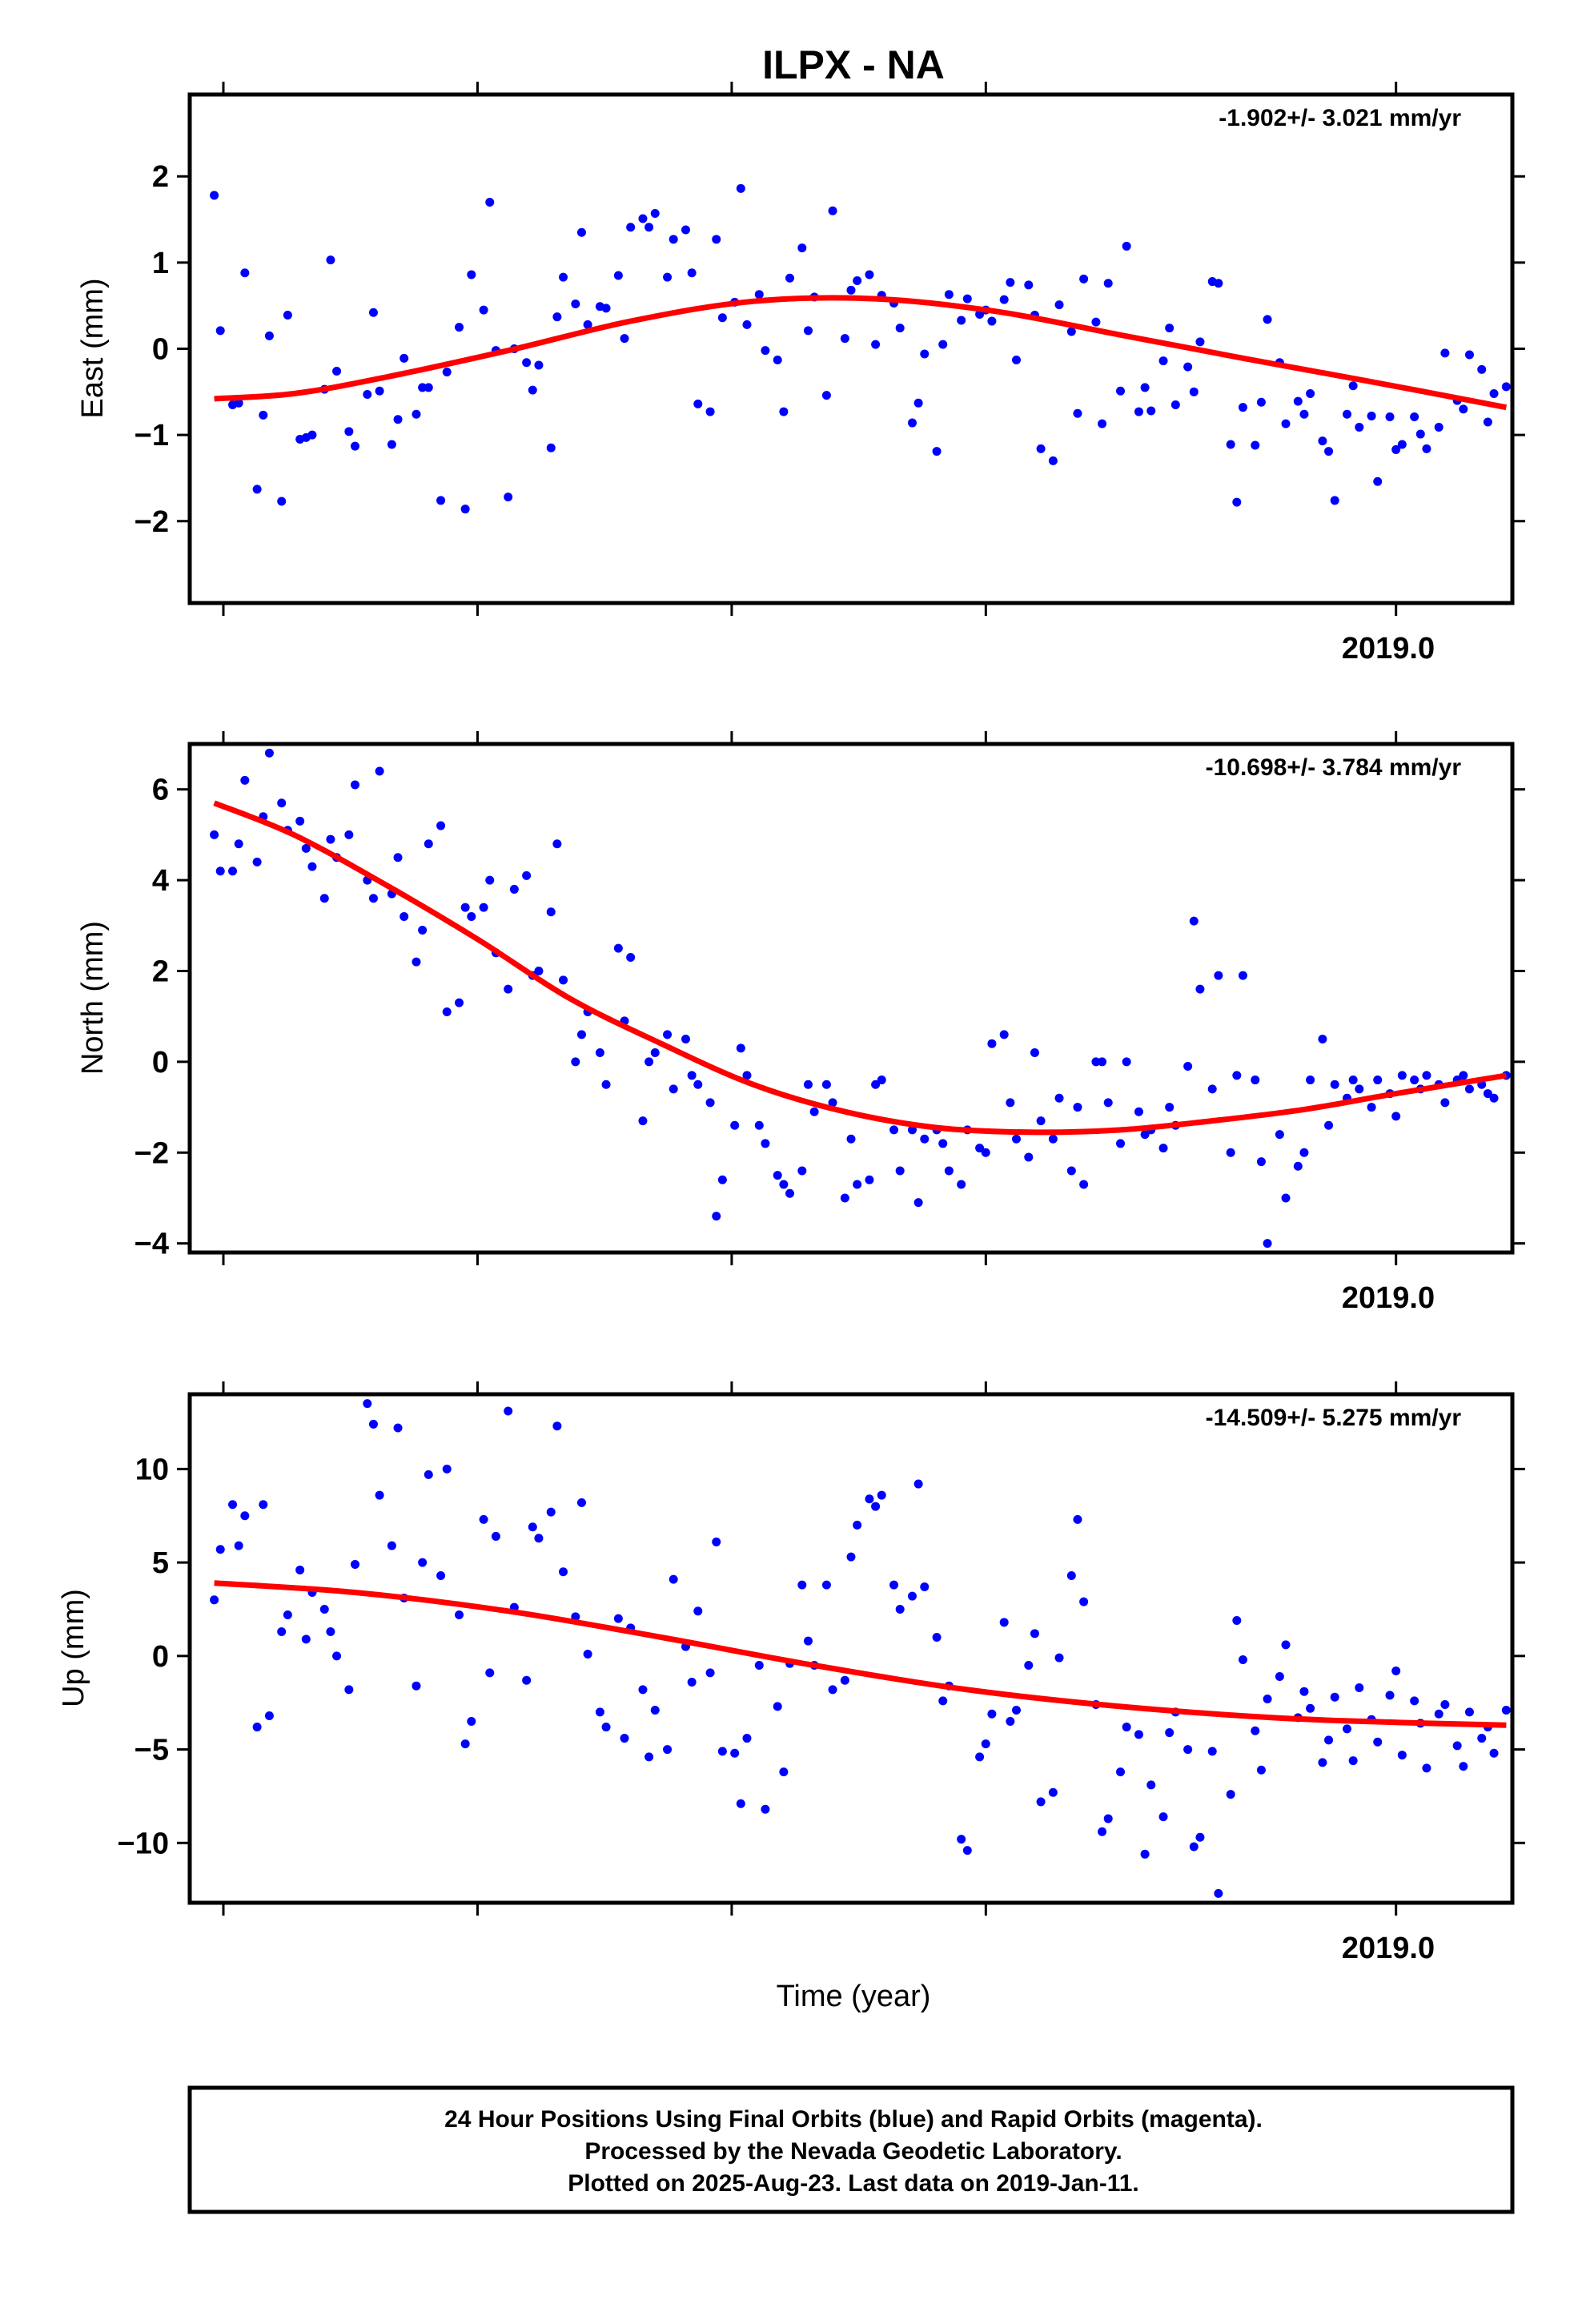 This screenshot has width=1582, height=2324. What do you see at coordinates (152, 1470) in the screenshot?
I see `up-y-tick-label: 10` at bounding box center [152, 1470].